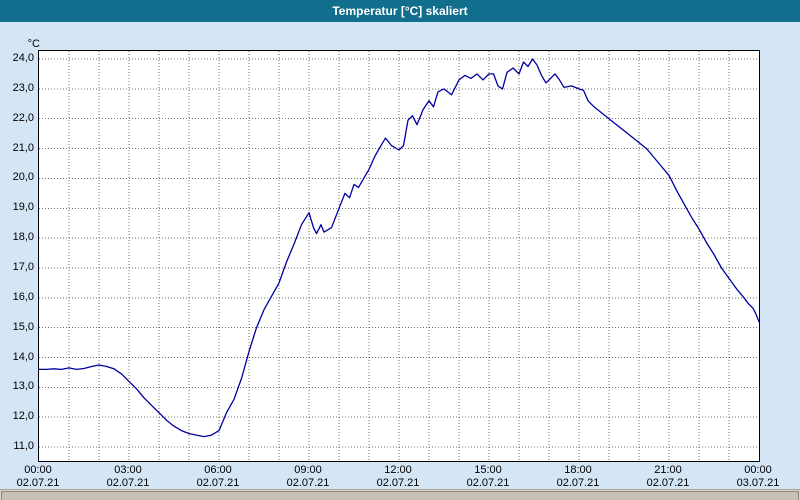  I want to click on x-tick-time-label: 12:00, so click(398, 470).